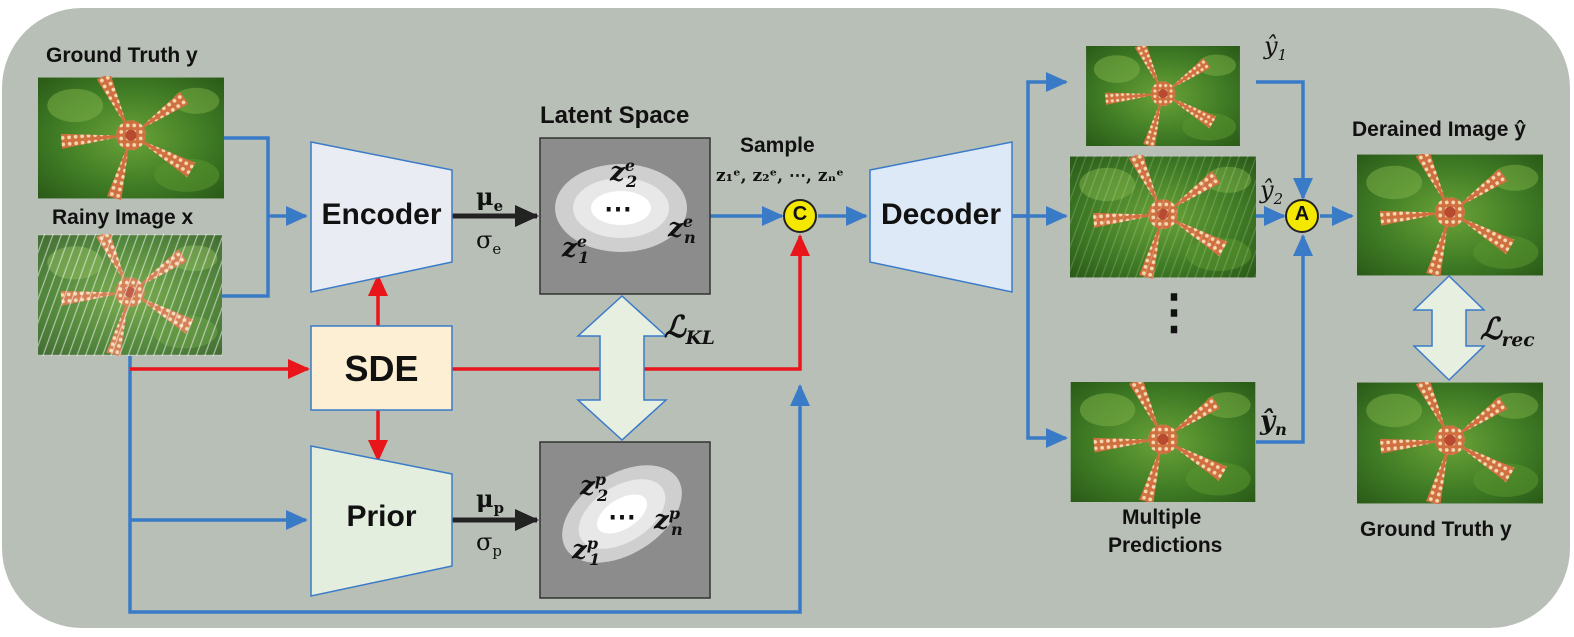 The width and height of the screenshot is (1574, 637). Describe the element at coordinates (1276, 48) in the screenshot. I see `y-hat-1-label: ŷ1` at that location.